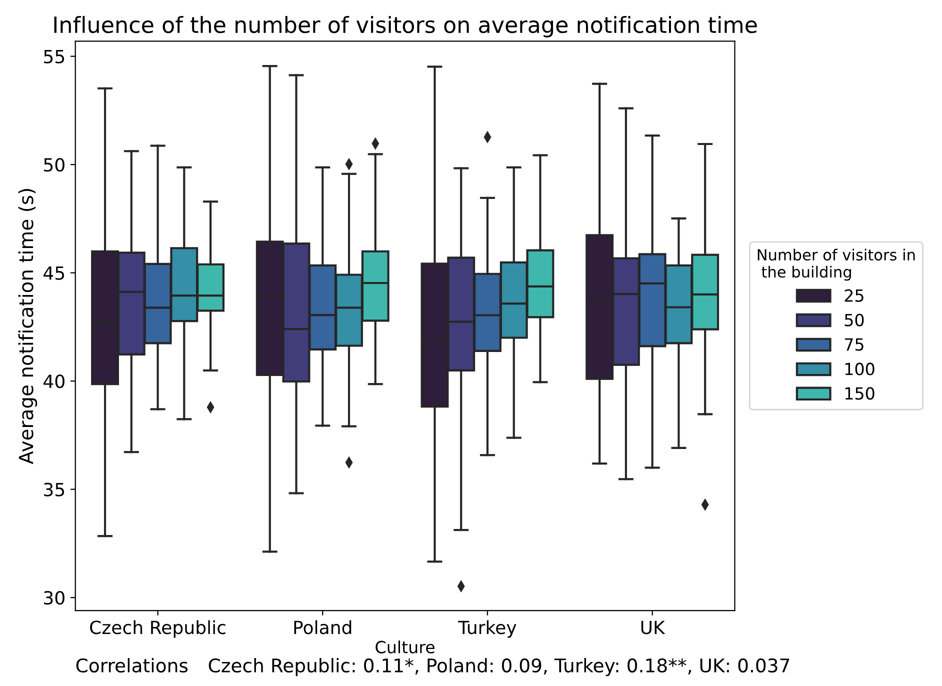  Describe the element at coordinates (54, 273) in the screenshot. I see `y-tick-label: 45` at that location.